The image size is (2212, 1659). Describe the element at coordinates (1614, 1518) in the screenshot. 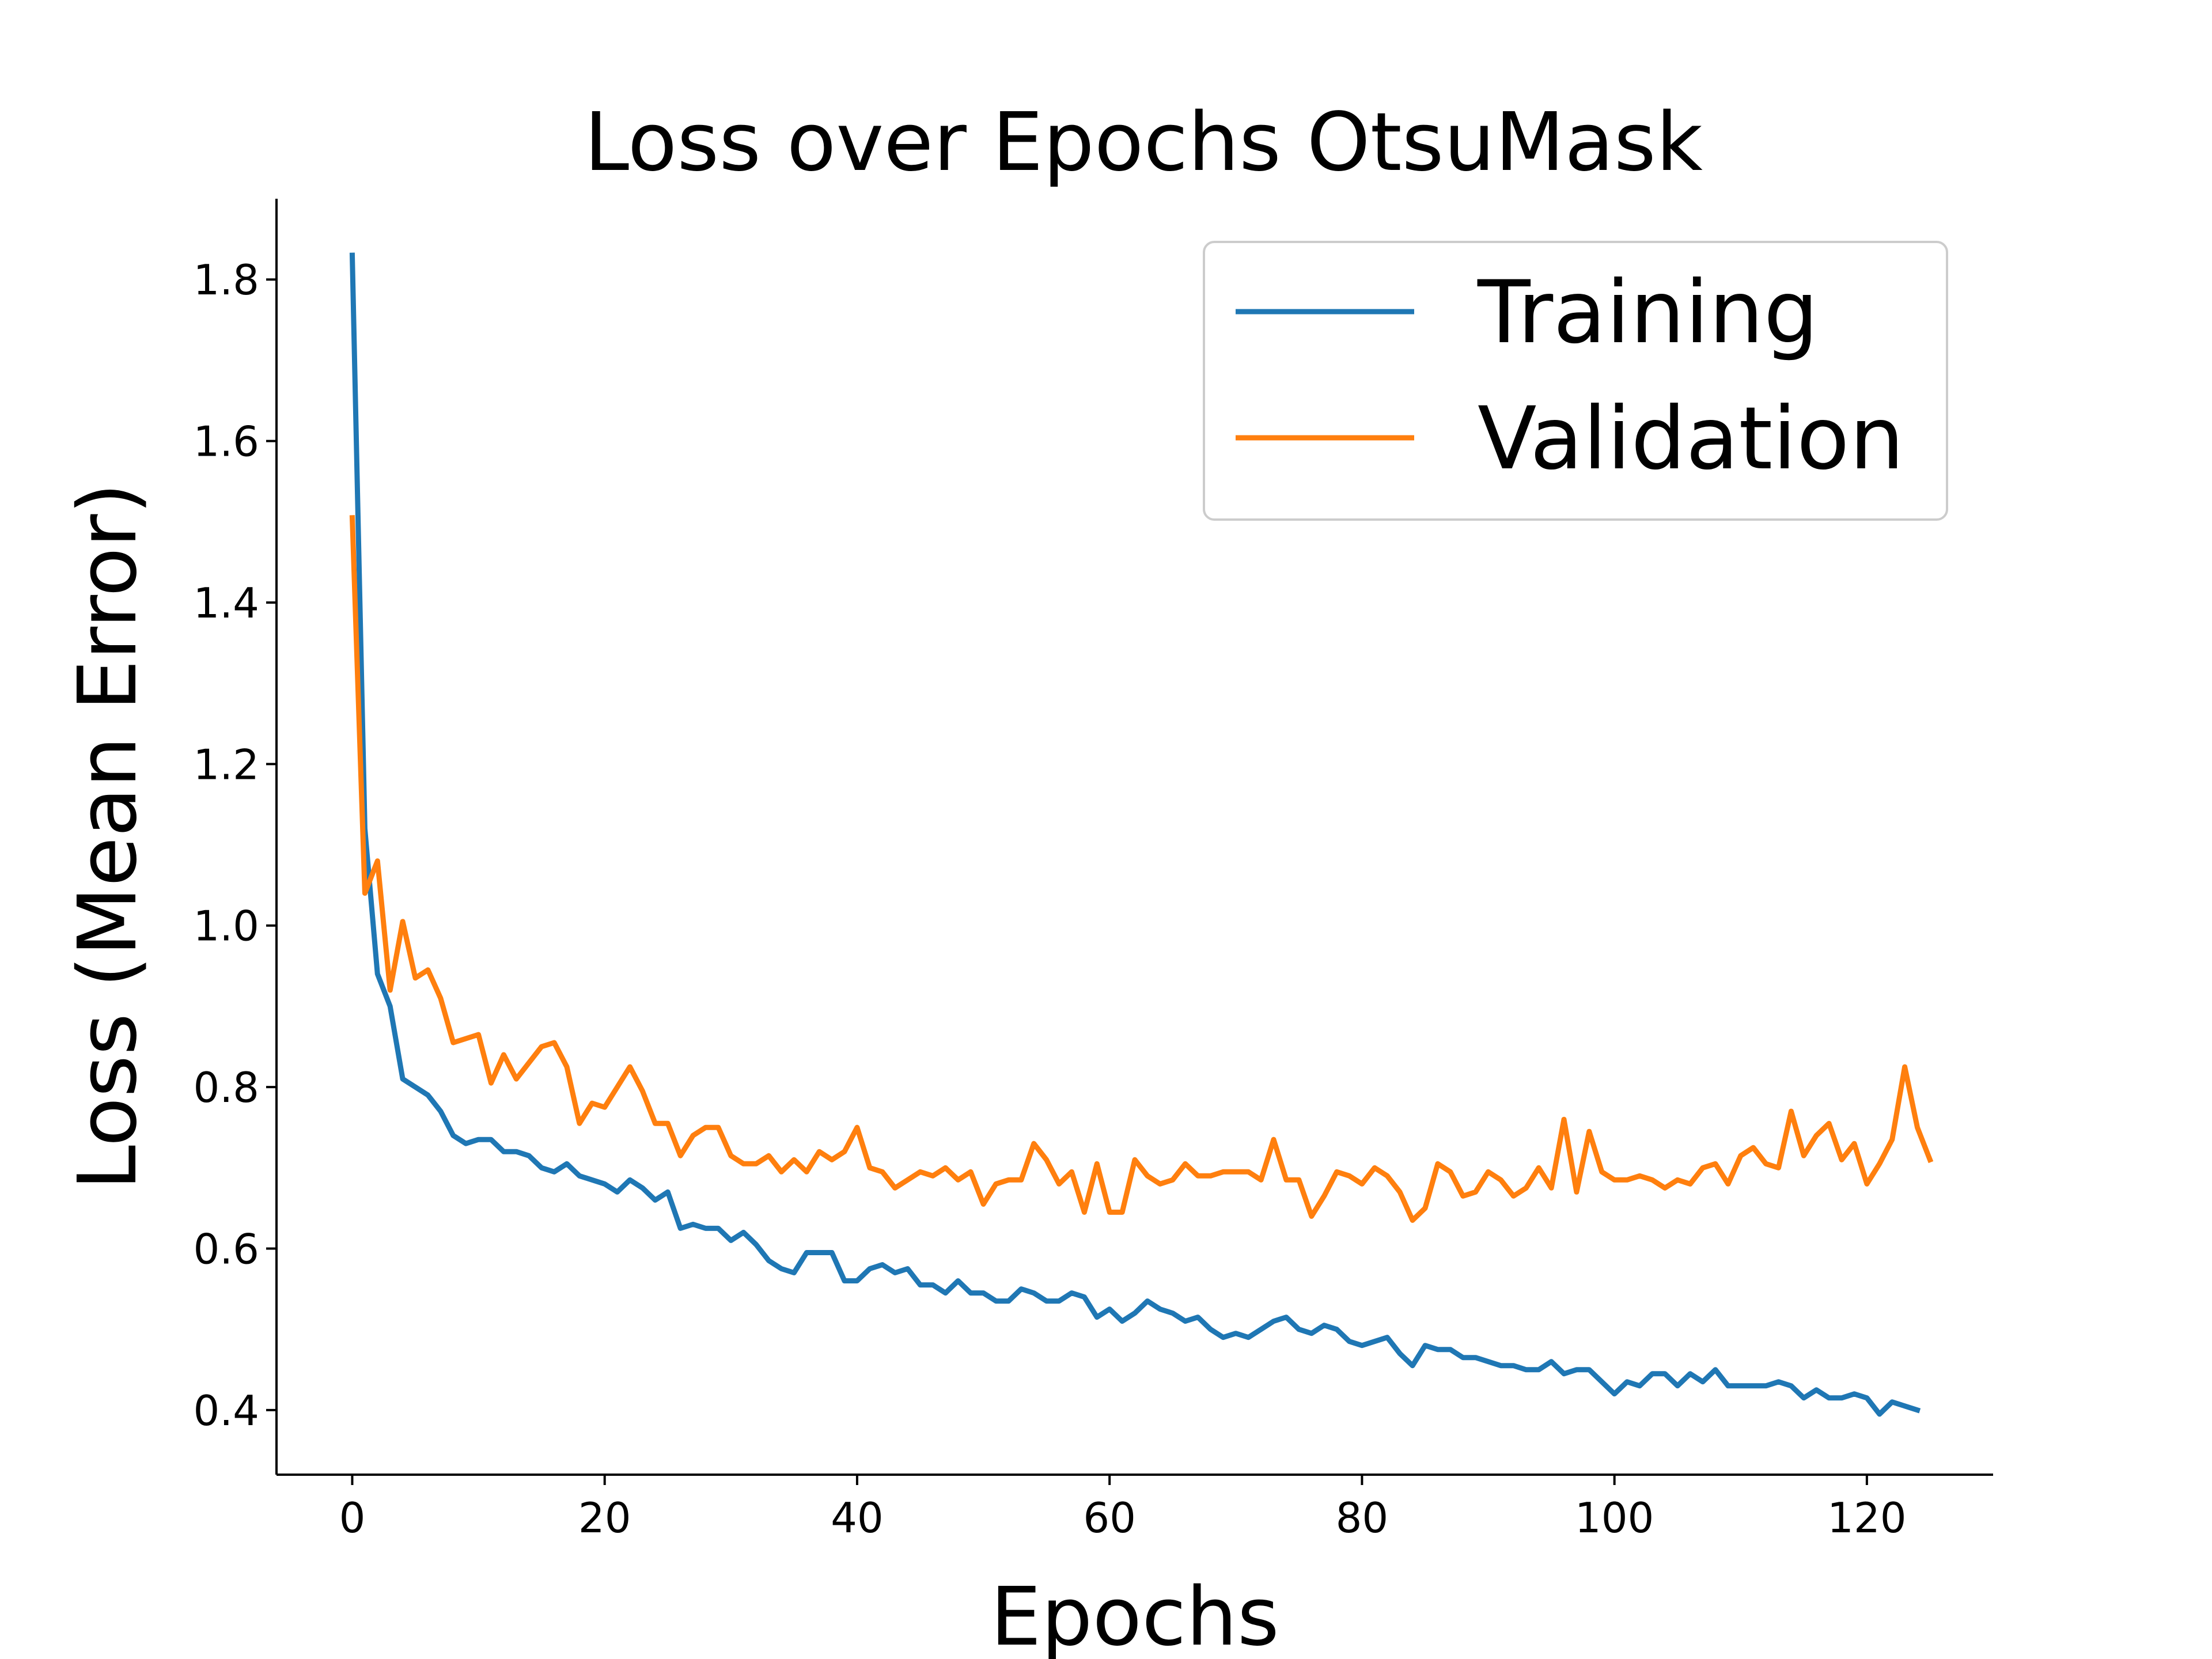

I see `x-tick-label: 100` at that location.